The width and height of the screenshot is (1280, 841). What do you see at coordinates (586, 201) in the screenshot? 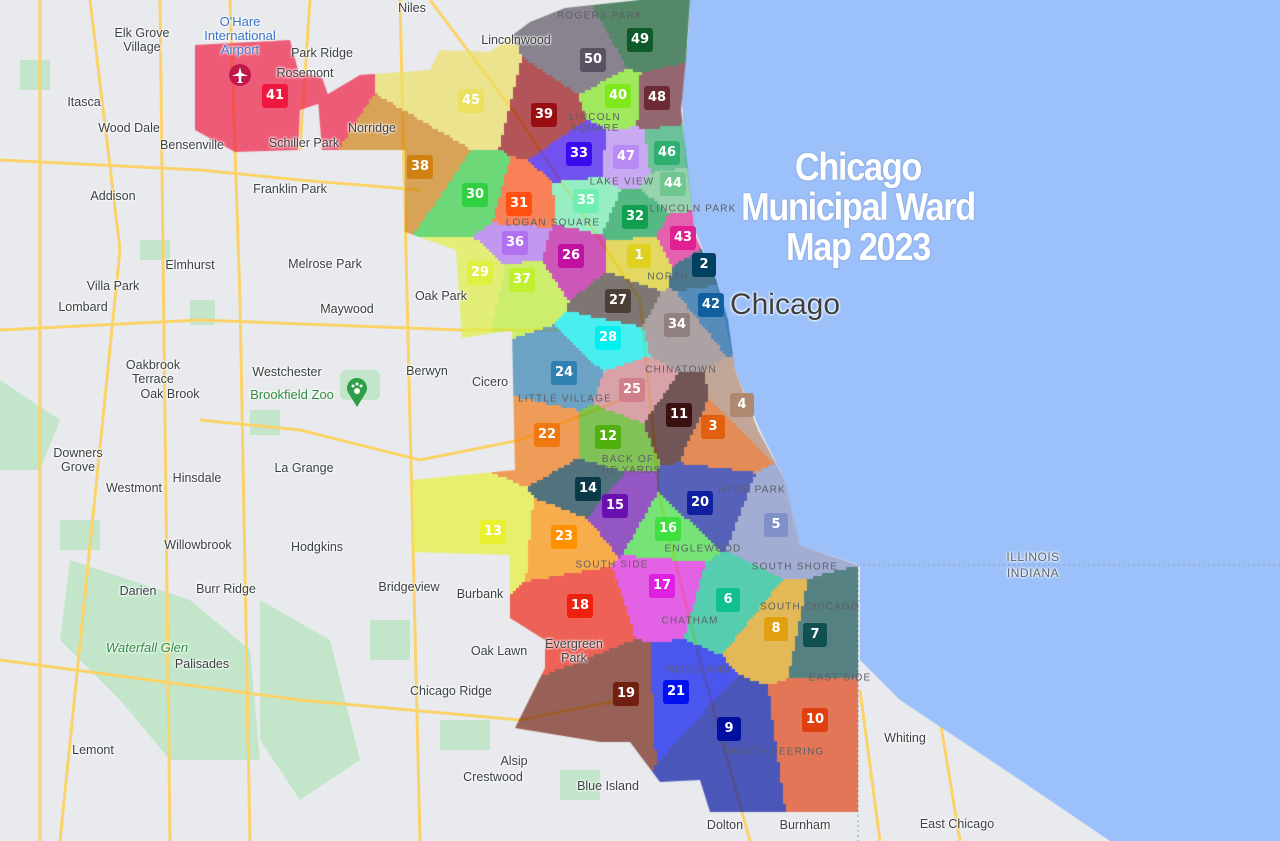
I see `ward-label: 35` at bounding box center [586, 201].